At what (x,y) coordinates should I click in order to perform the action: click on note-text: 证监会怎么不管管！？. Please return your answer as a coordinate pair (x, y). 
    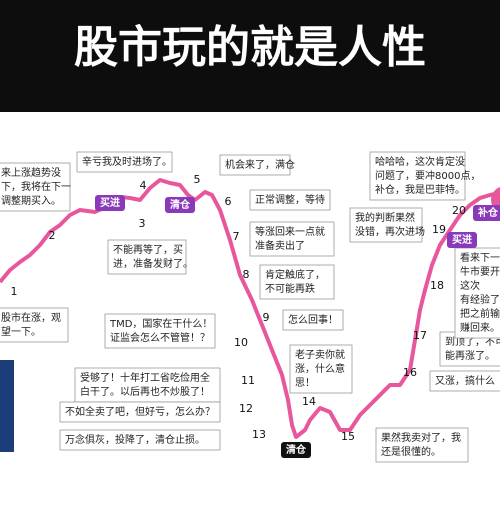
    Looking at the image, I should click on (160, 337).